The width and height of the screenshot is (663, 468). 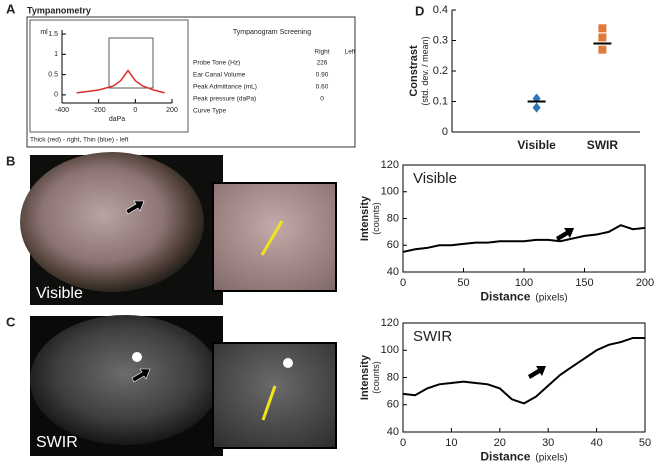 What do you see at coordinates (524, 283) in the screenshot?
I see `x-tick-label: 100` at bounding box center [524, 283].